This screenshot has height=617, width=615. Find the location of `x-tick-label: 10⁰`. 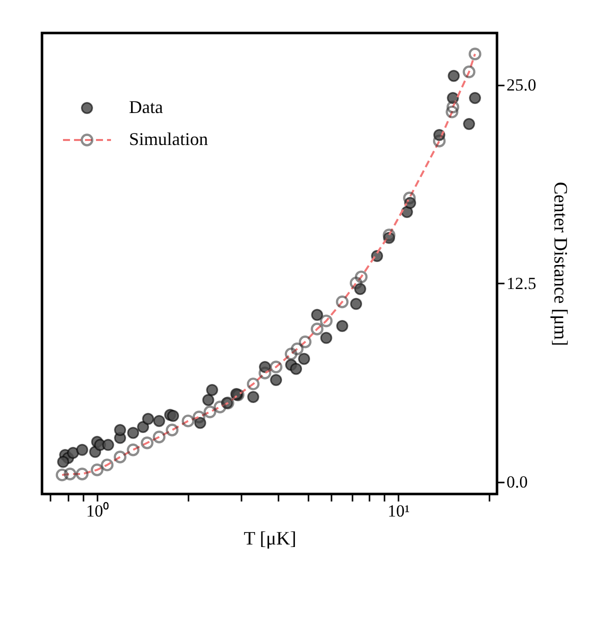

x-tick-label: 10⁰ is located at coordinates (98, 511).